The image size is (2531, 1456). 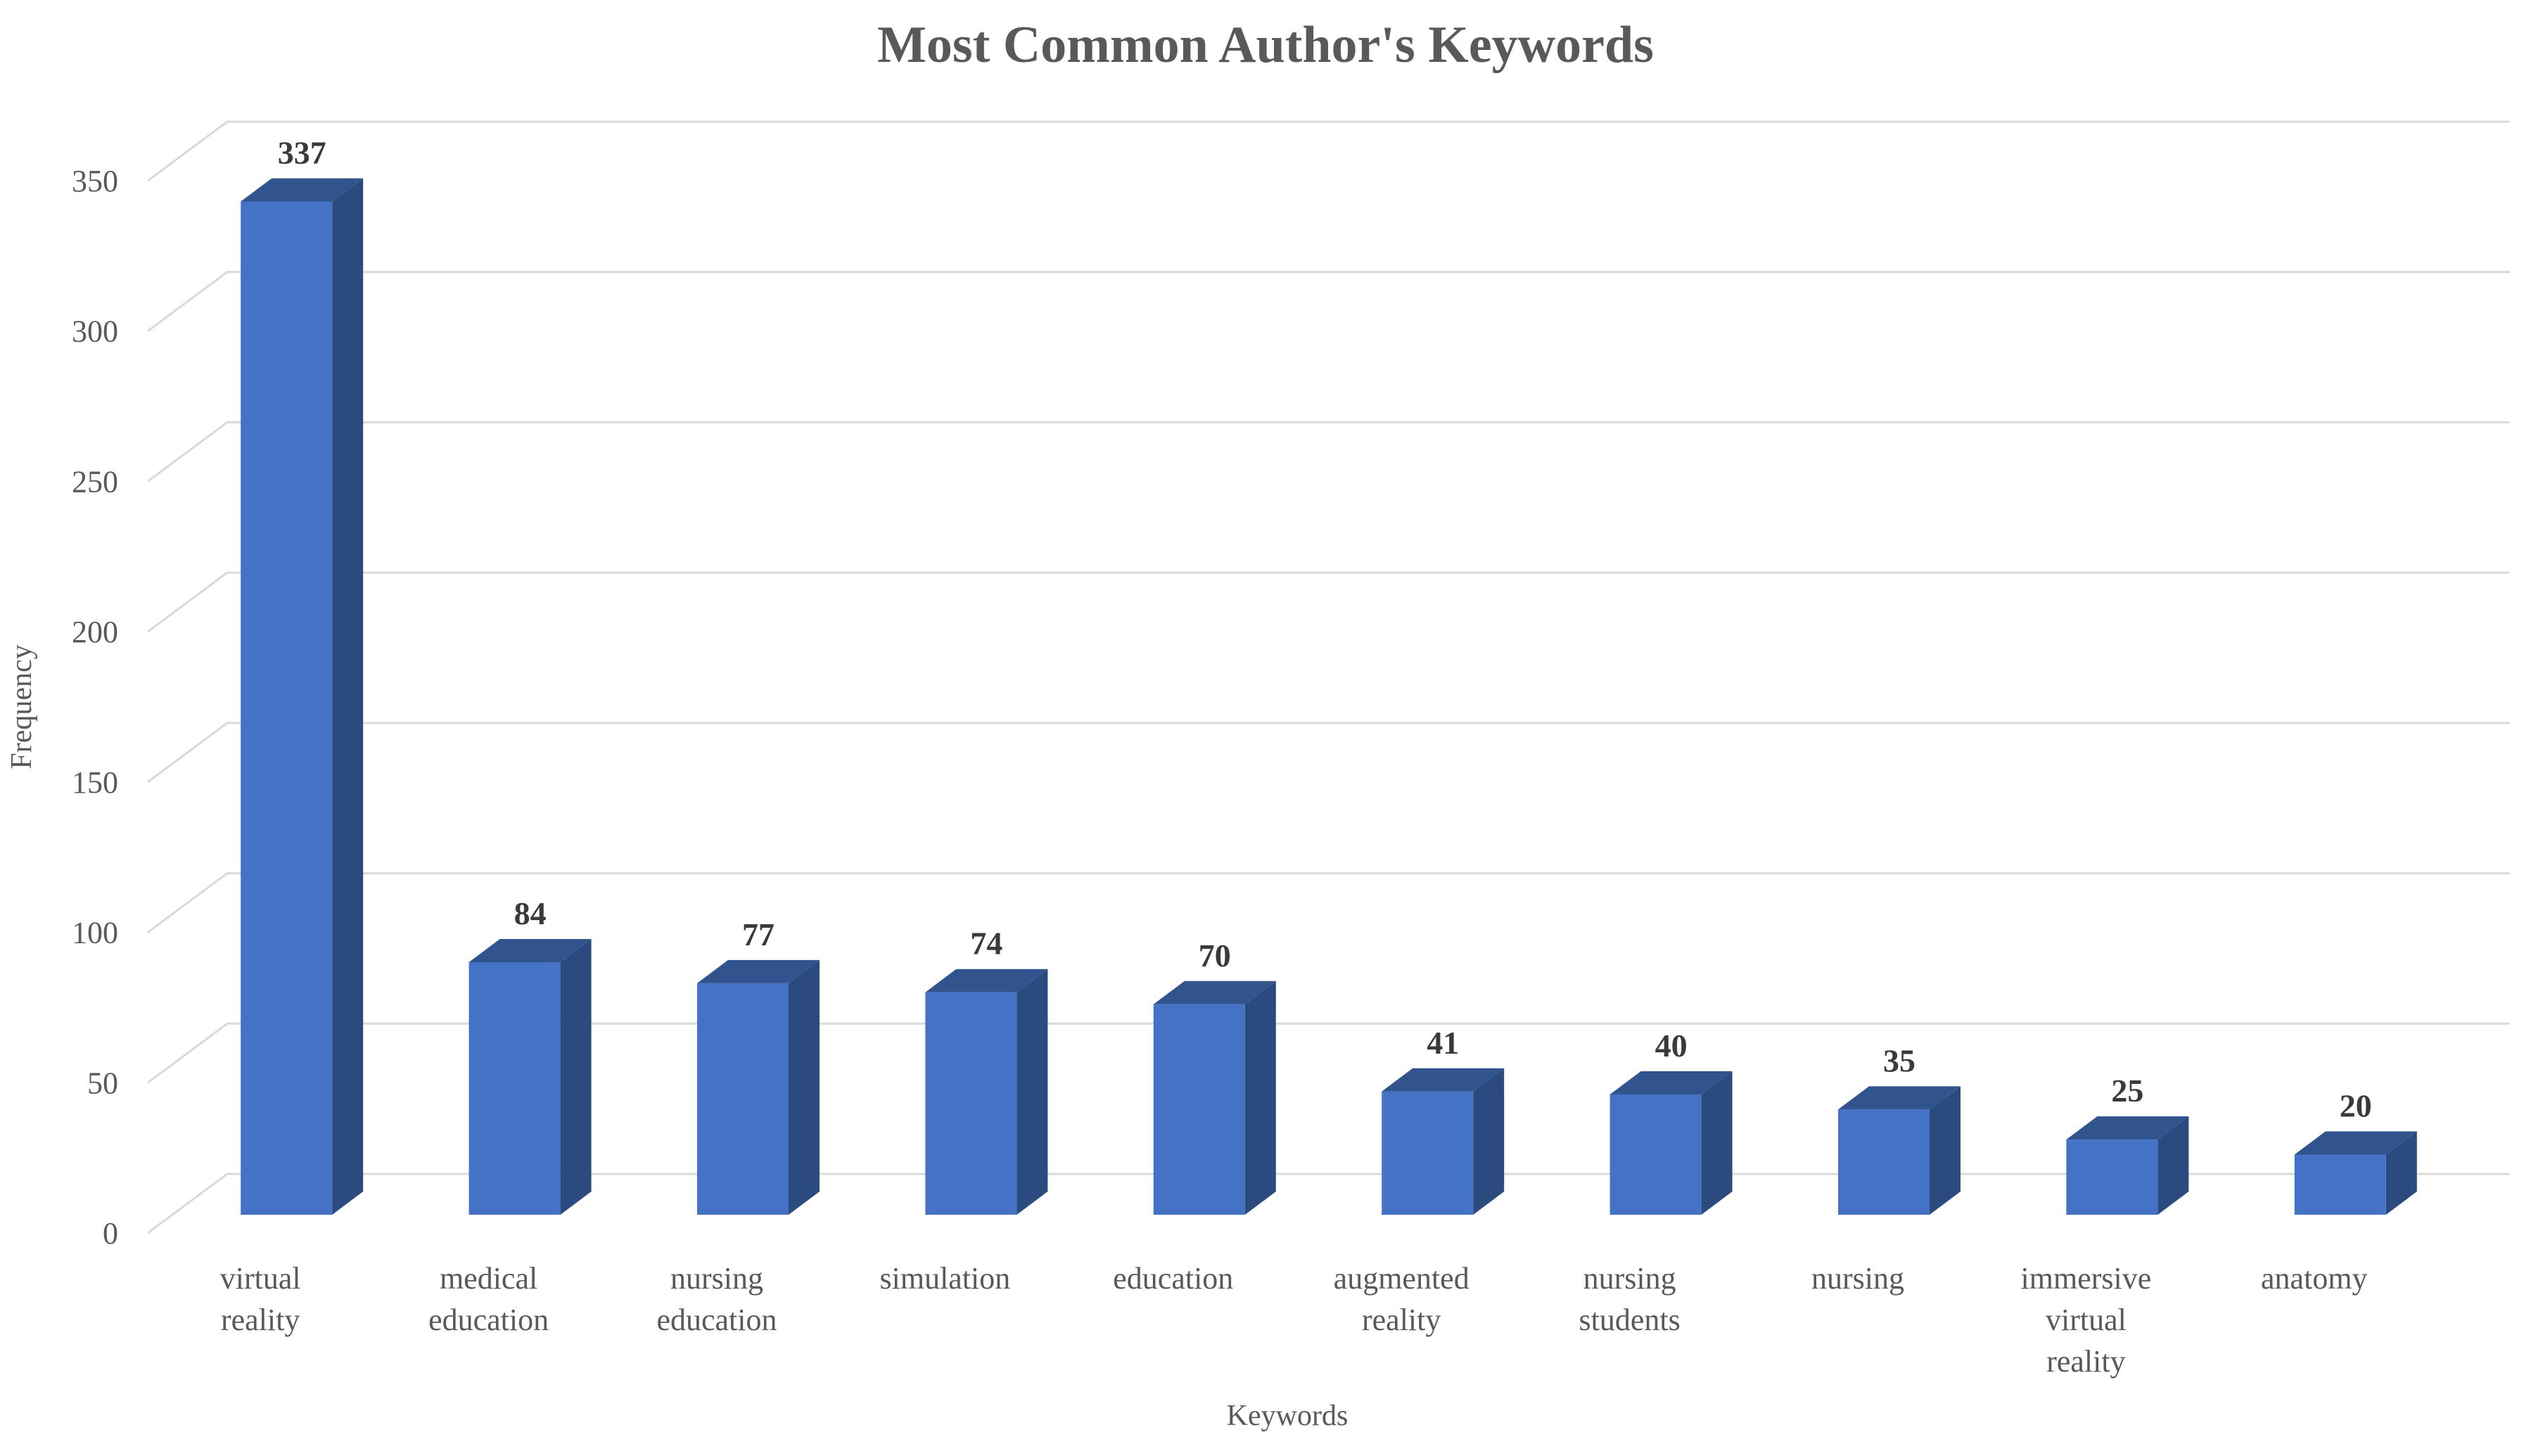 I want to click on bar-top-face-augmented-reality, so click(x=1443, y=1080).